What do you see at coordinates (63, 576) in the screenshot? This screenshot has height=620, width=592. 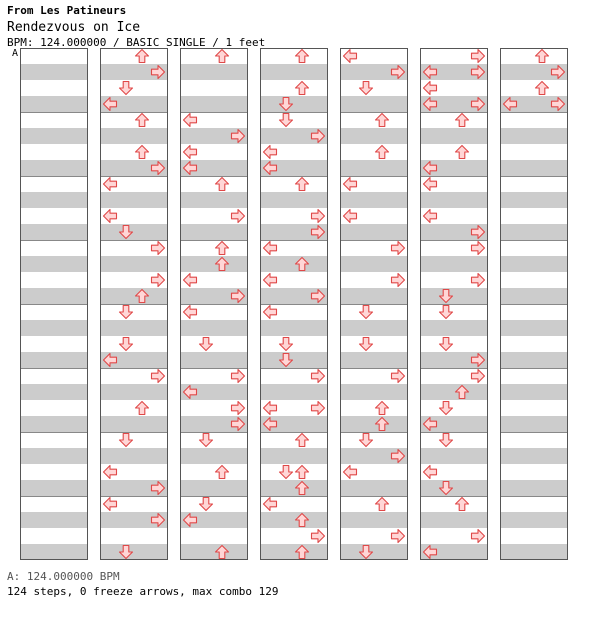 I see `bpm-change-list: A: 124.000000 BPM` at bounding box center [63, 576].